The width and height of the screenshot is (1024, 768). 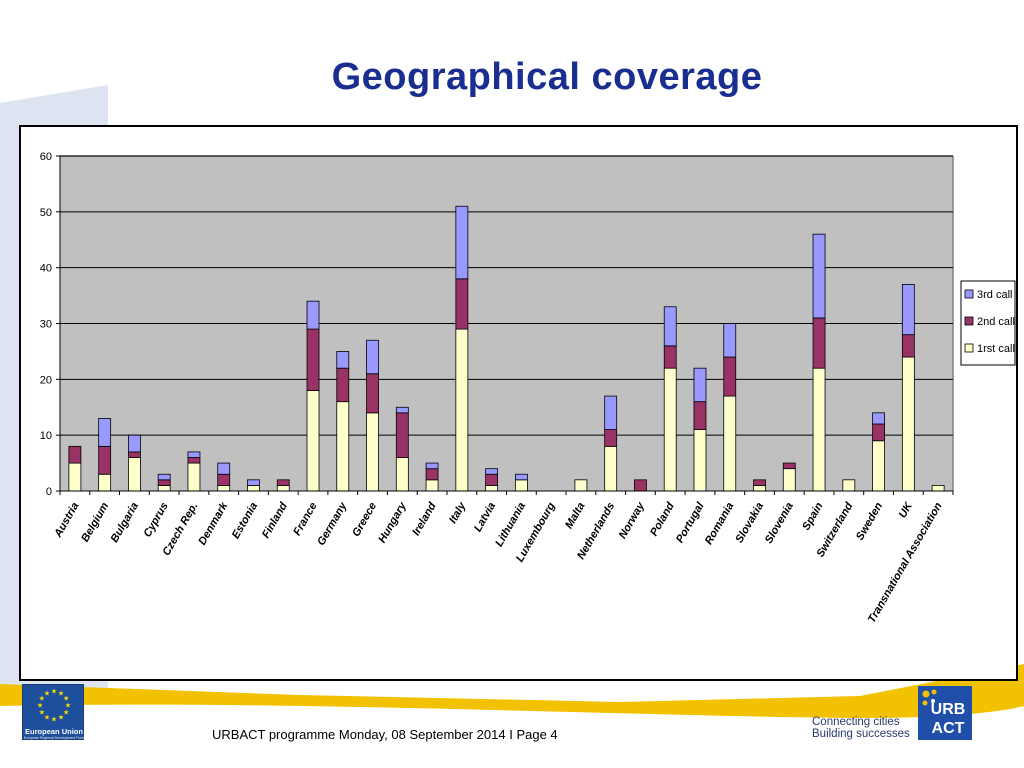 I want to click on x-tick-label: Denmark, so click(x=213, y=524).